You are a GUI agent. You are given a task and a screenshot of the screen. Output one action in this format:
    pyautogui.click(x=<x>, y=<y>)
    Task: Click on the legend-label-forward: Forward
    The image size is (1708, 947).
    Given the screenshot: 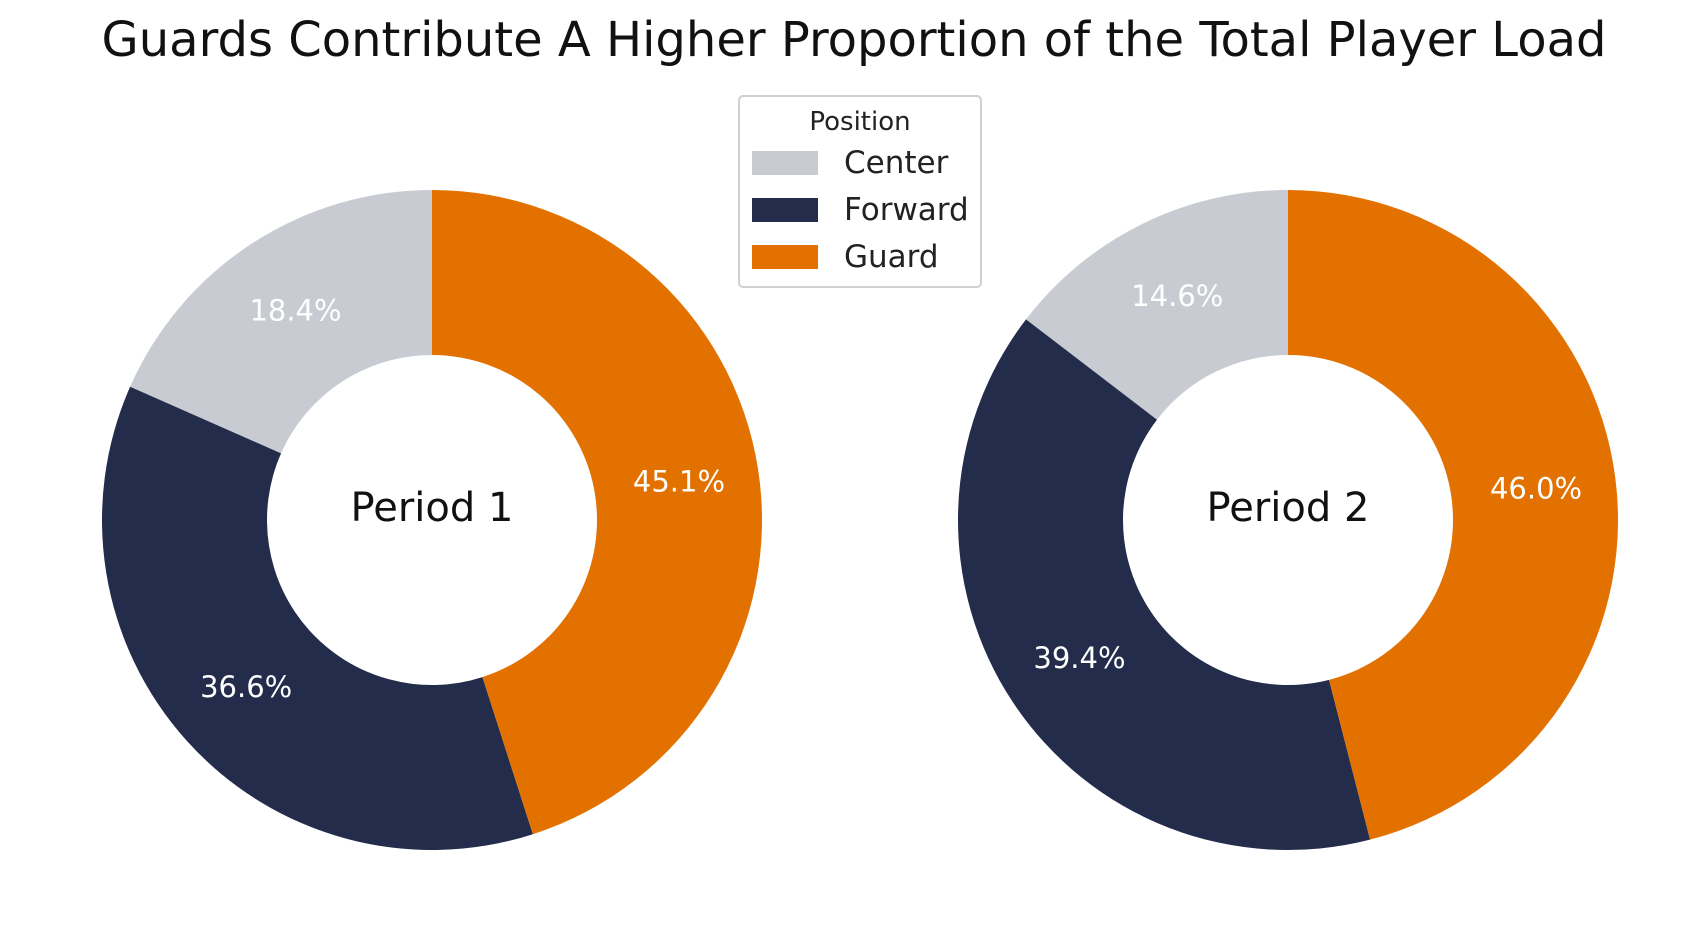 What is the action you would take?
    pyautogui.click(x=906, y=210)
    